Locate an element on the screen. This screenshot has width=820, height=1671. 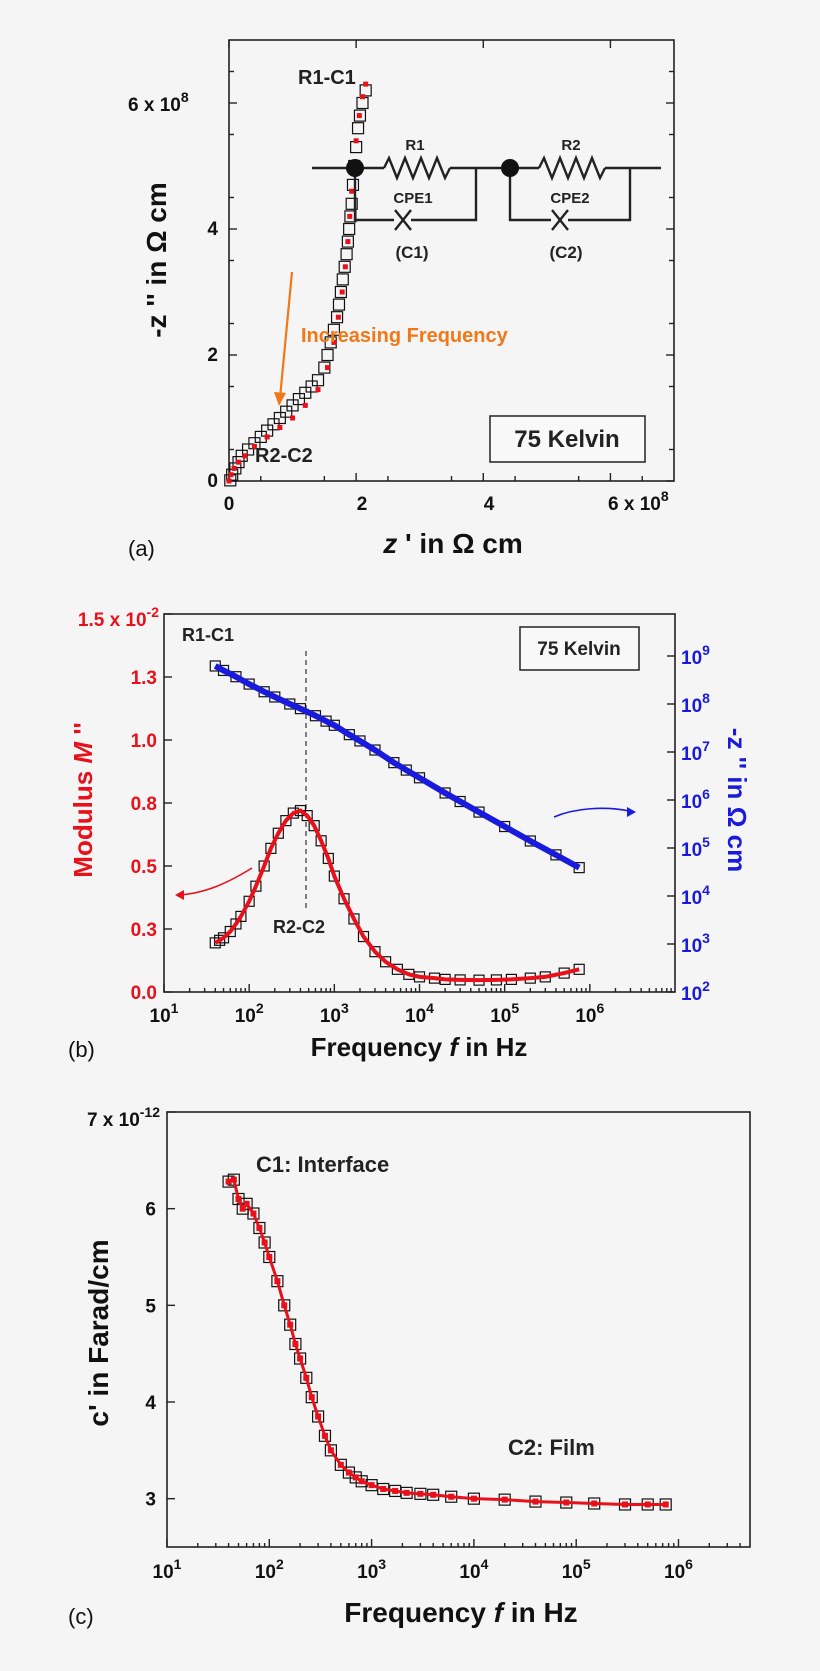
panel-c-x-tick-label-4-base: 10 is located at coordinates (572, 1572).